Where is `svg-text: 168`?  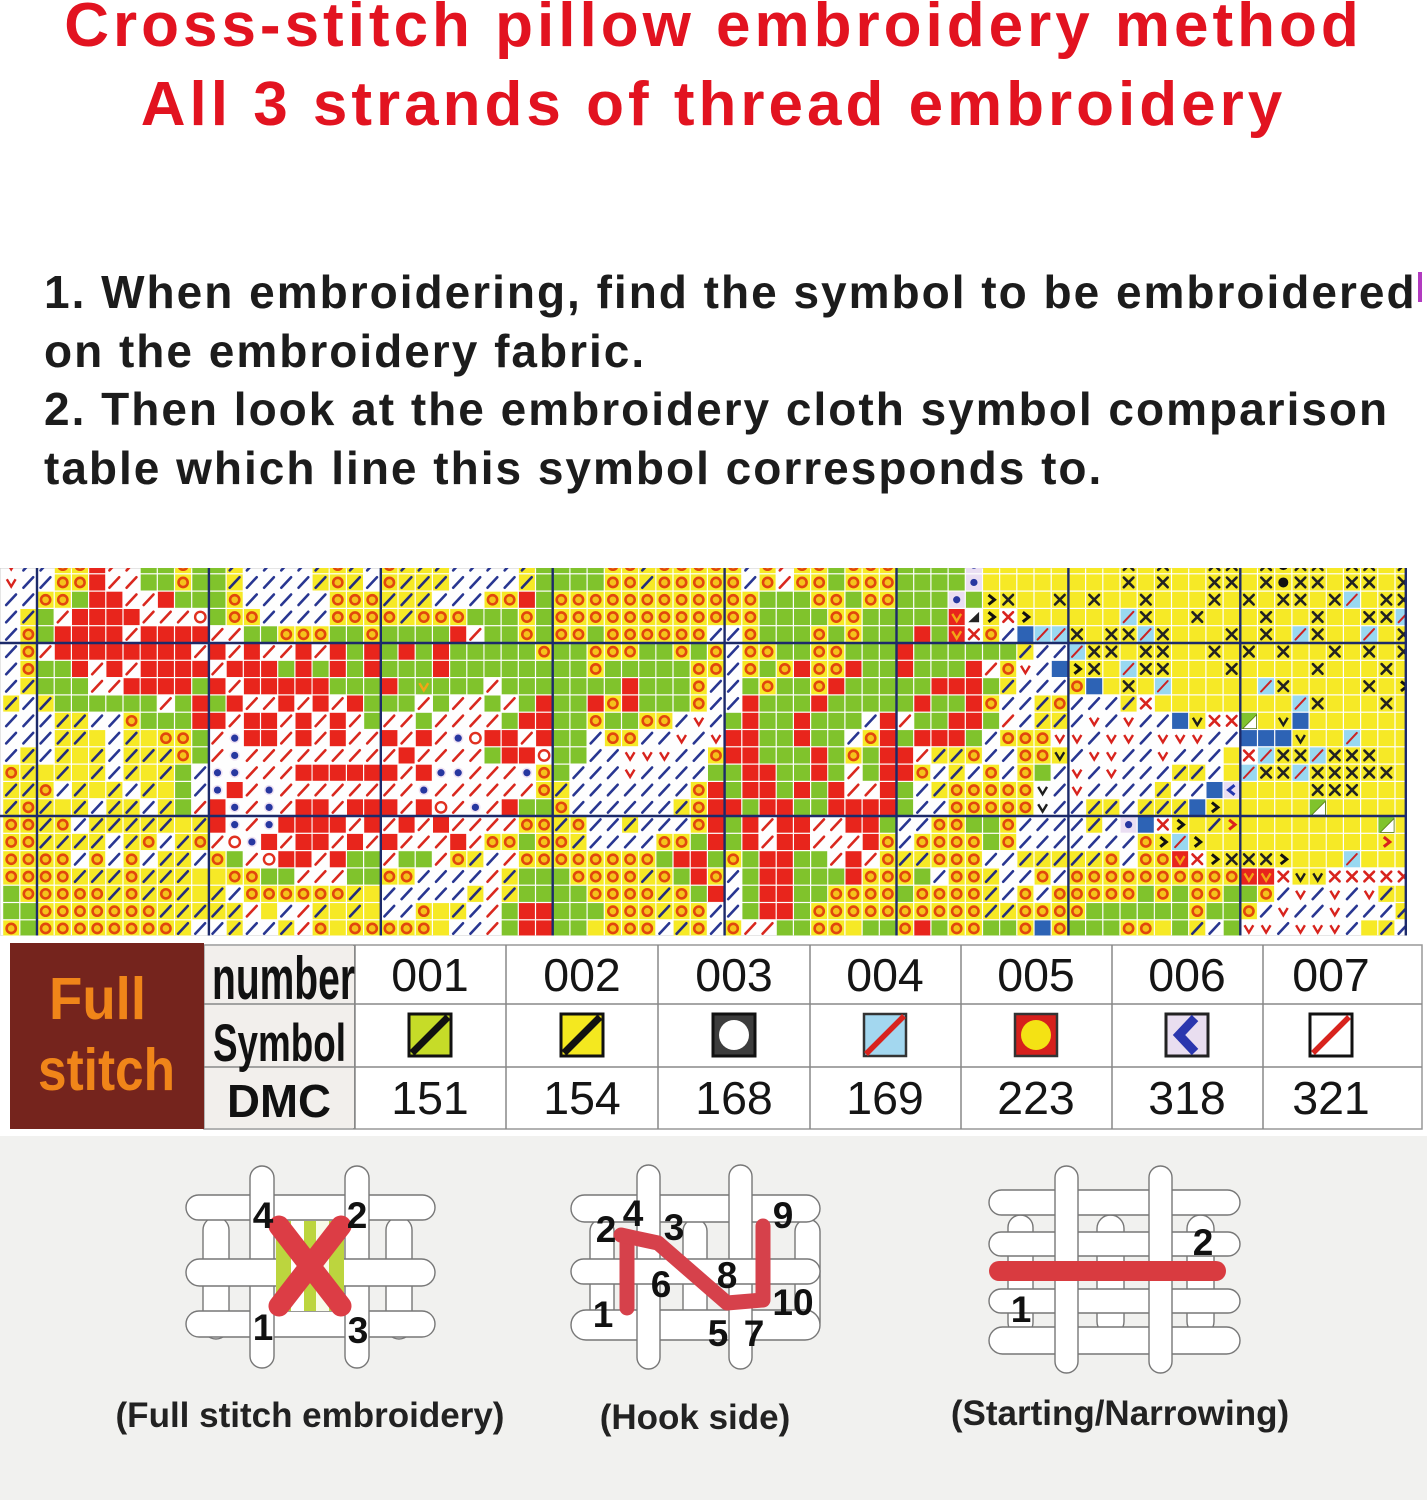
svg-text: 168 is located at coordinates (734, 1098).